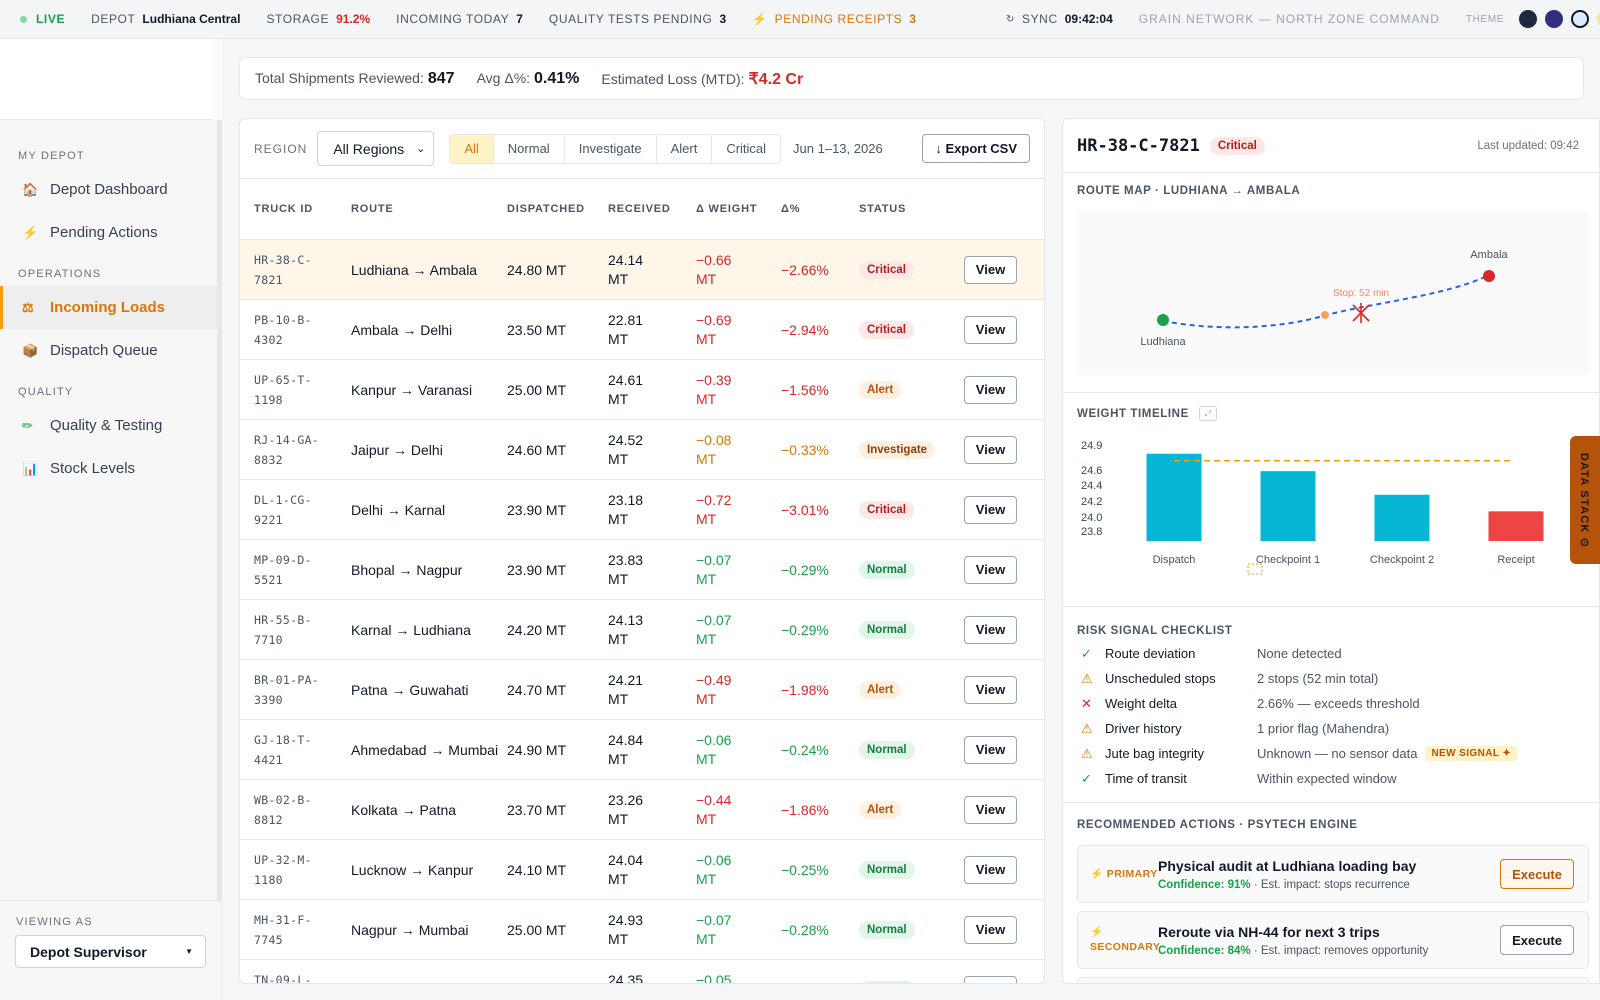 Image resolution: width=1600 pixels, height=1000 pixels. Describe the element at coordinates (738, 690) in the screenshot. I see `delta-weight-cell: −0.49 MT` at that location.